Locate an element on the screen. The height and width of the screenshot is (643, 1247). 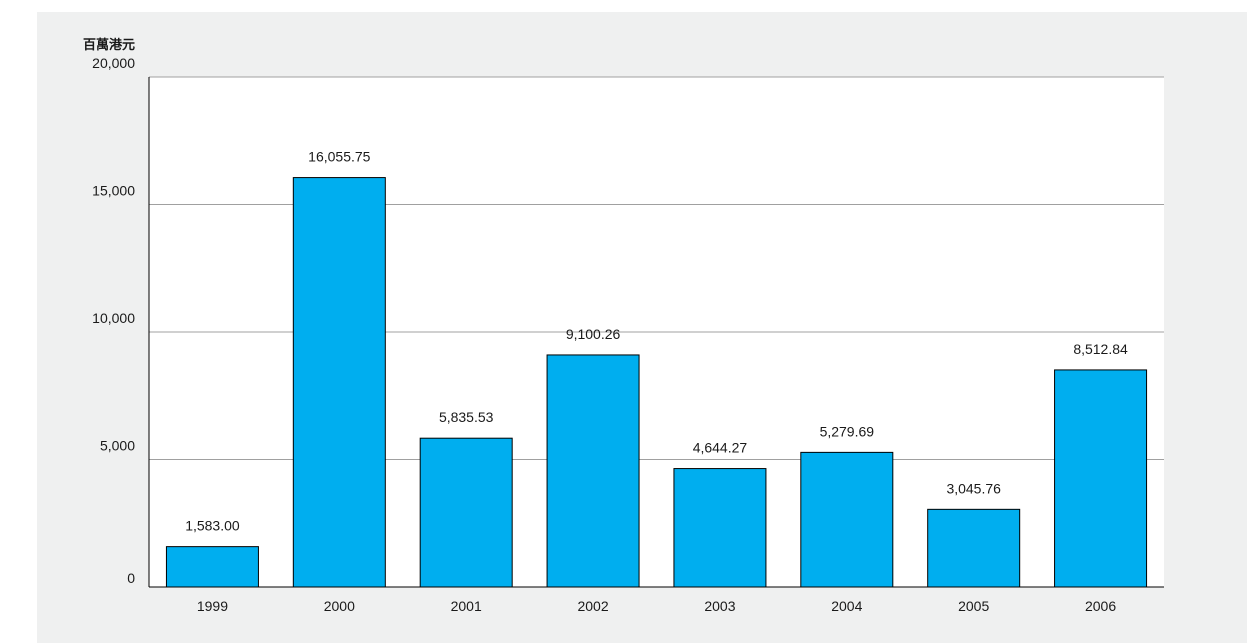
bar-2002 is located at coordinates (593, 471).